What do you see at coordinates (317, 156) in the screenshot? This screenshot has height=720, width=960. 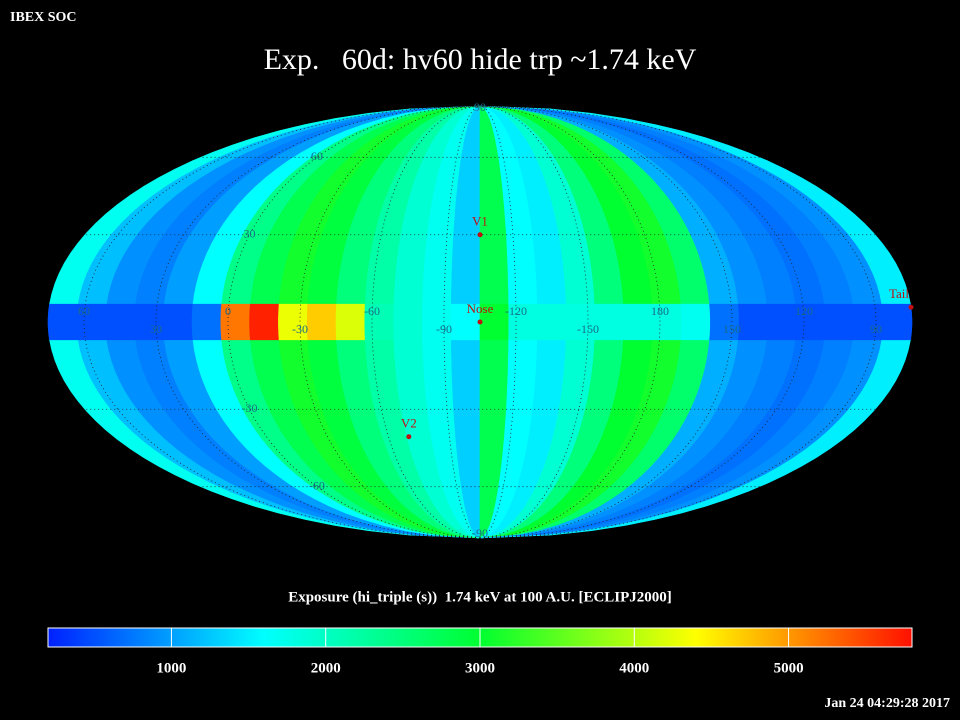 I see `parallel-label: 60` at bounding box center [317, 156].